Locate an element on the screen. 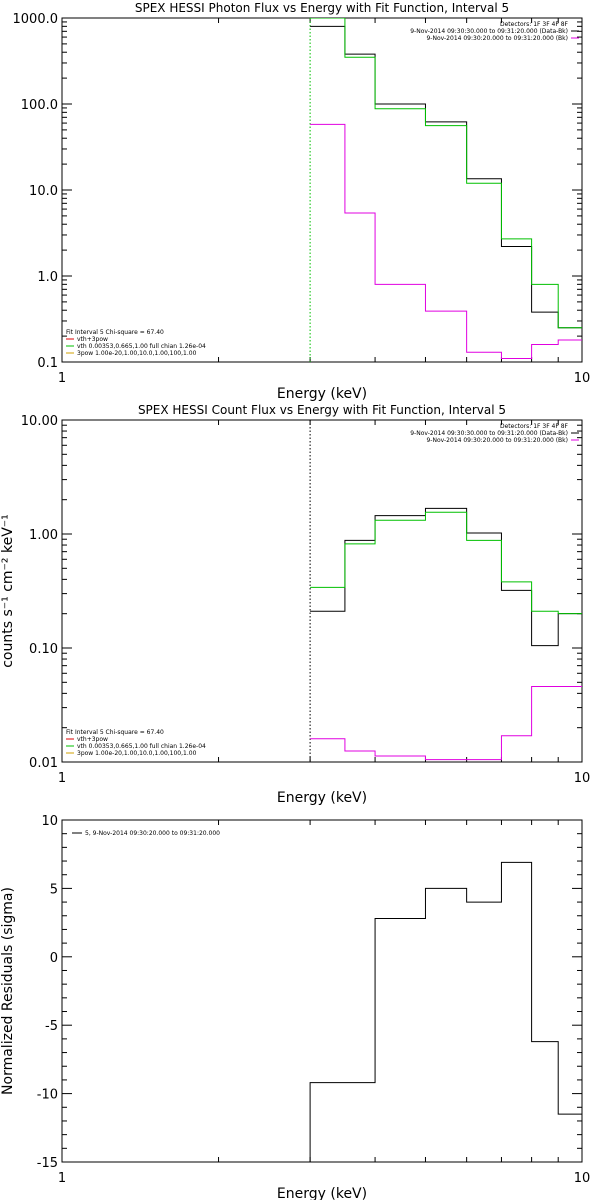  x-tick-label-2-0: 1 is located at coordinates (62, 1178).